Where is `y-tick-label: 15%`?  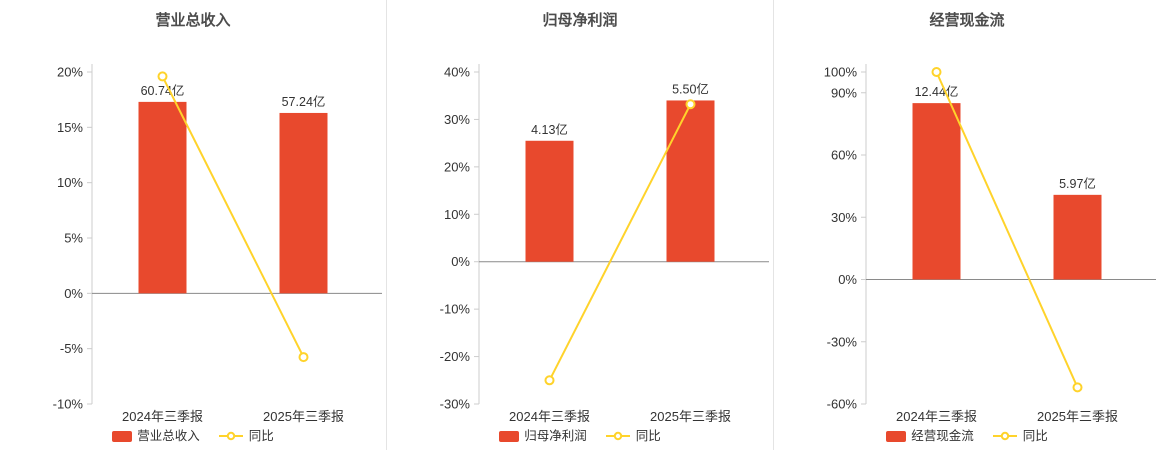 y-tick-label: 15% is located at coordinates (70, 127).